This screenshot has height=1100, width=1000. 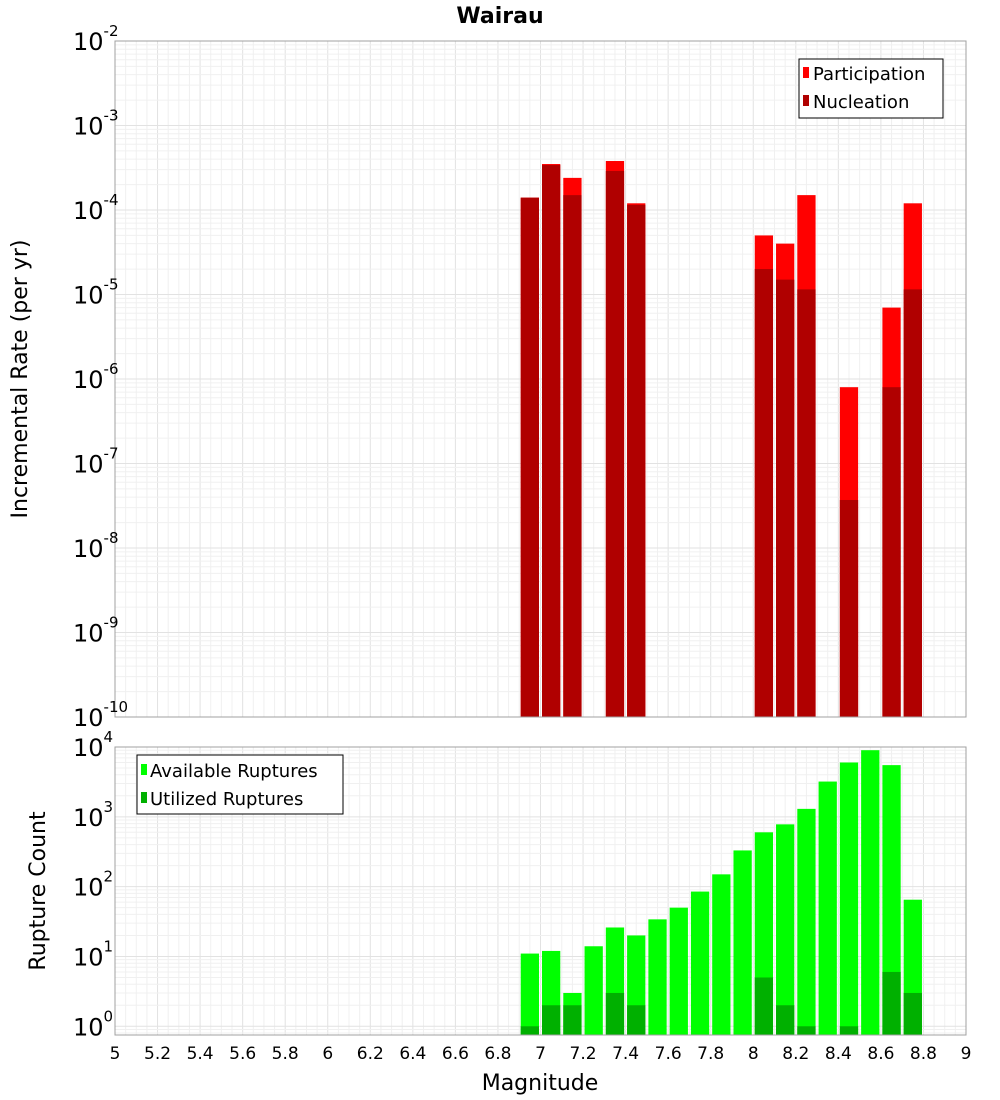 I want to click on svg-text: 10⁻⁶, so click(x=96, y=377).